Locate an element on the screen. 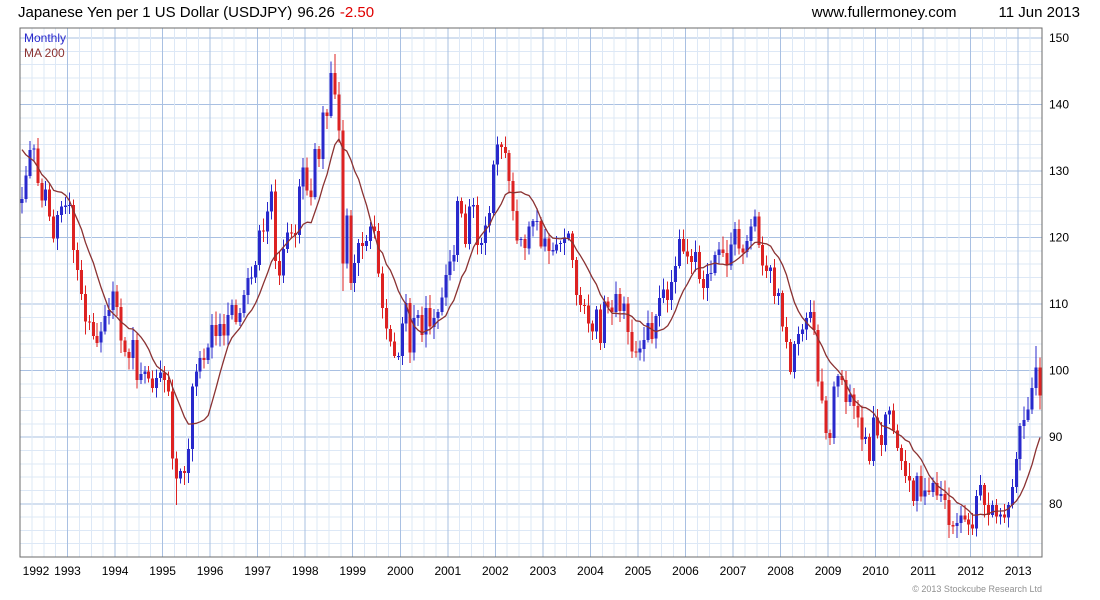 This screenshot has width=1100, height=600. svg-text: 2011 is located at coordinates (923, 571).